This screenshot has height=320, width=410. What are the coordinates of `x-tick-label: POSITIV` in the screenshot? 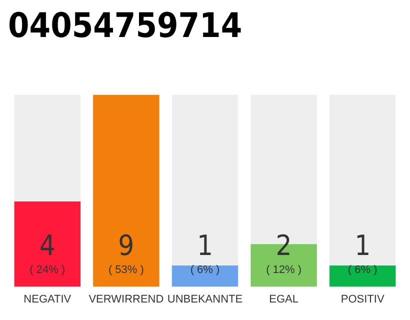 It's located at (362, 299).